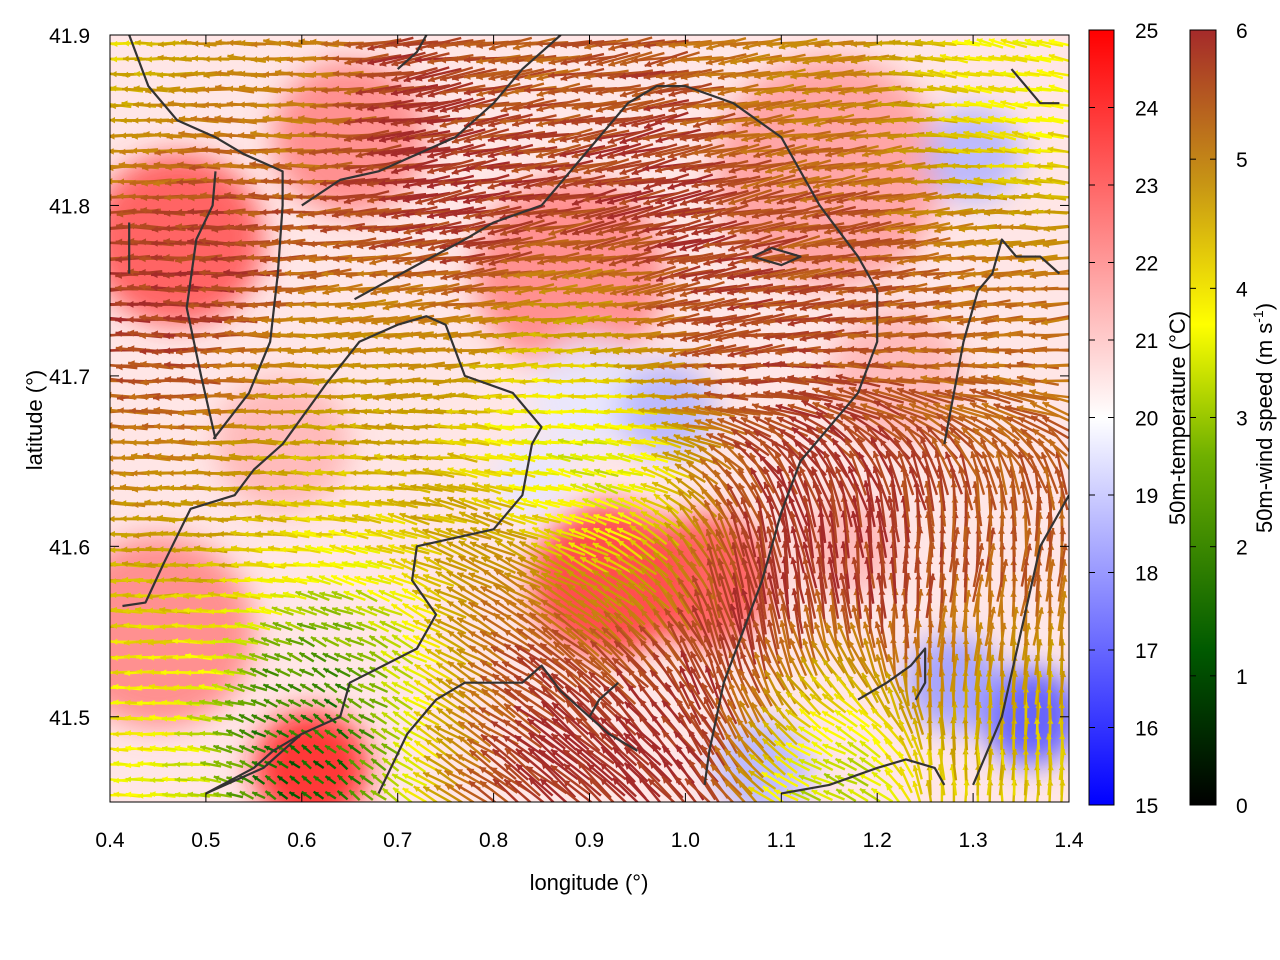  What do you see at coordinates (205, 840) in the screenshot?
I see `x-tick-label: 0.5` at bounding box center [205, 840].